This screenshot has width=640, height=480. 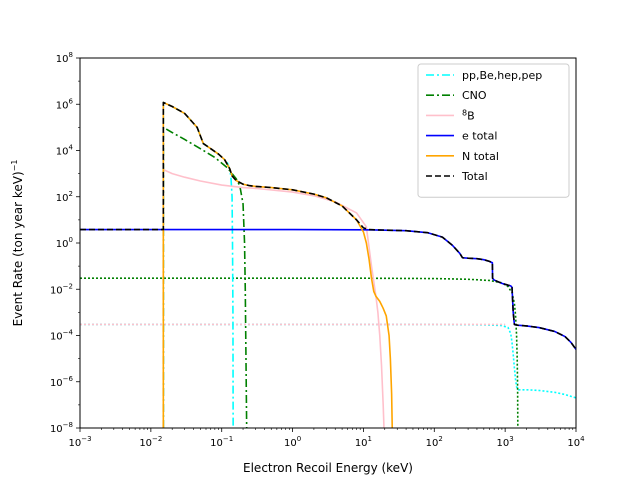 I want to click on legend: pp,Be,hep,pep CNO 8B e total N total Total, so click(x=493, y=130).